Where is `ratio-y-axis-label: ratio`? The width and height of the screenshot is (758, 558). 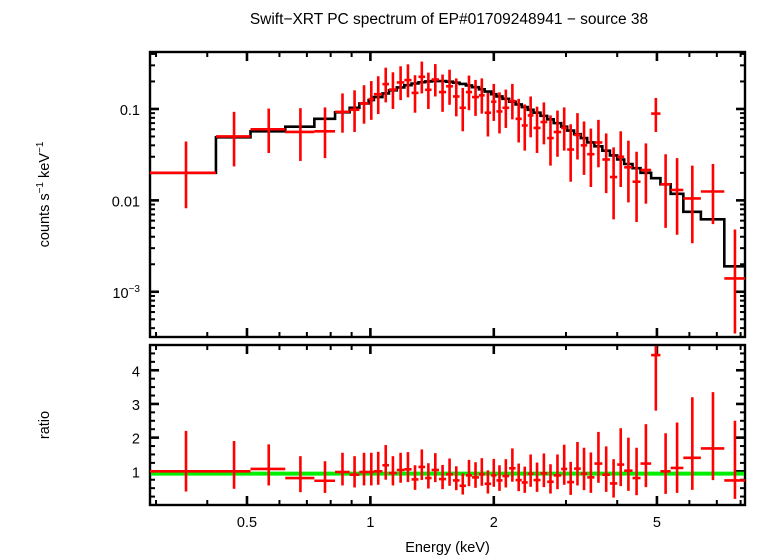
ratio-y-axis-label: ratio is located at coordinates (45, 425).